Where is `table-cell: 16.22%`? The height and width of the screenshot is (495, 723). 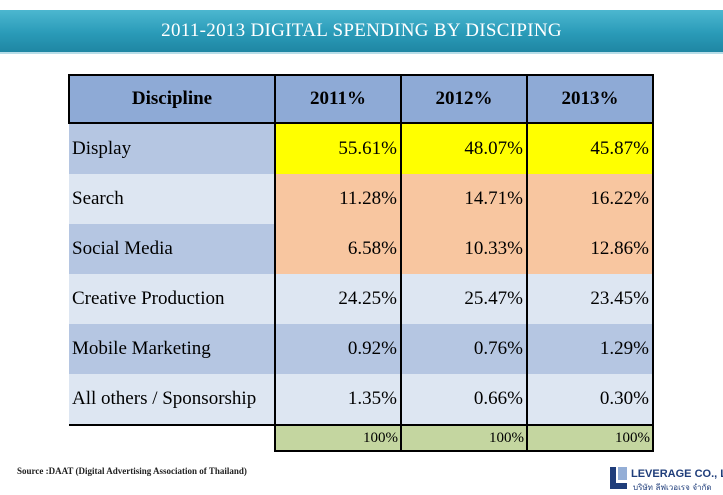 table-cell: 16.22% is located at coordinates (590, 199).